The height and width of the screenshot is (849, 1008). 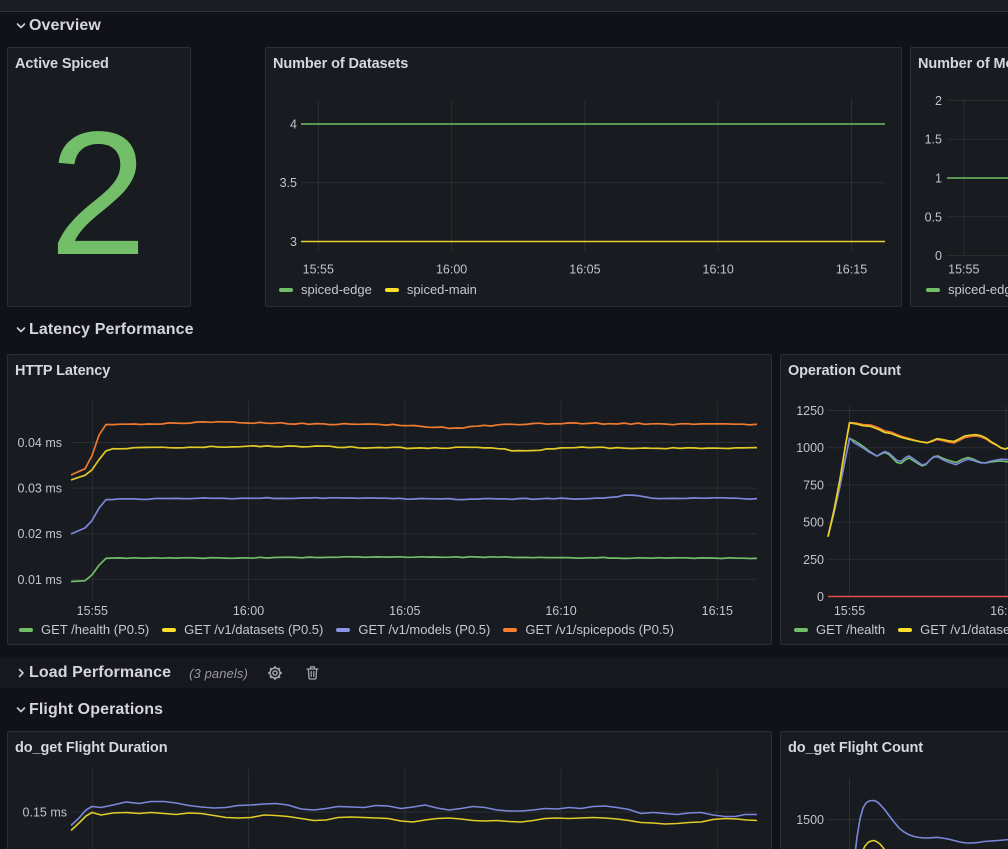 What do you see at coordinates (40, 580) in the screenshot?
I see `svg-text: 0.01 ms` at bounding box center [40, 580].